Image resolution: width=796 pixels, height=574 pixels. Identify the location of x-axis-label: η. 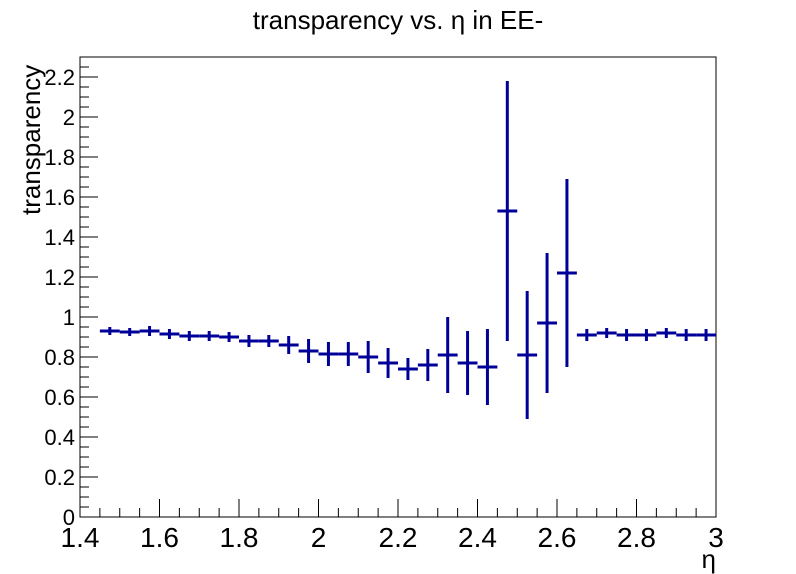
(709, 559).